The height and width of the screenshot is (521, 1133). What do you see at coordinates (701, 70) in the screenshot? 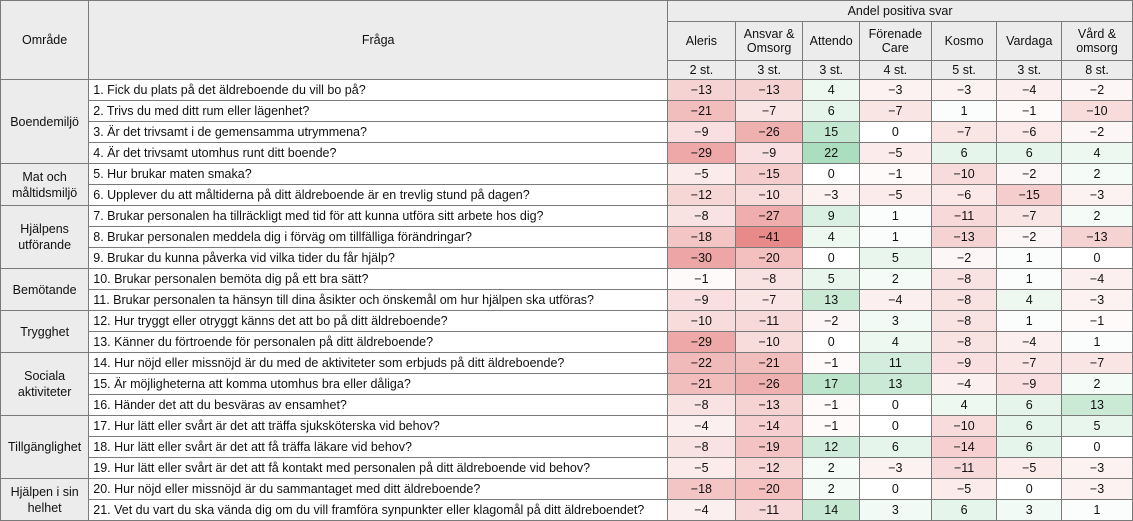
I see `provider-count: 2 st.` at bounding box center [701, 70].